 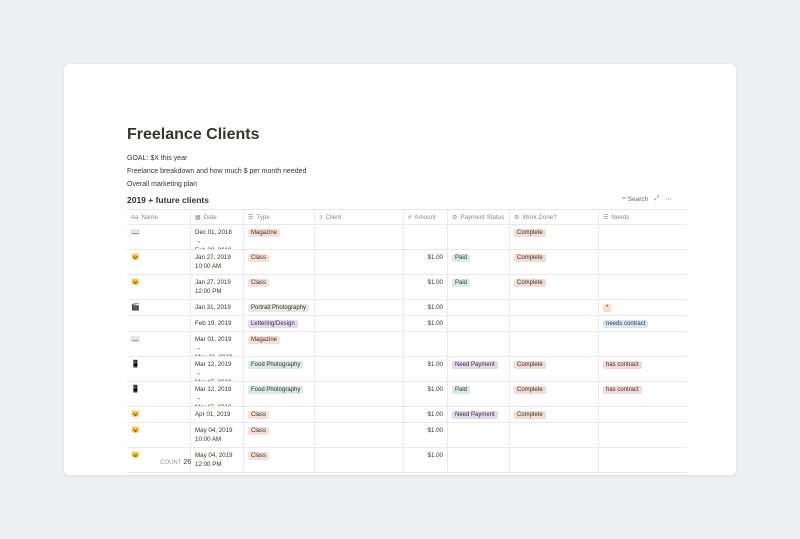 What do you see at coordinates (193, 134) in the screenshot?
I see `page-title: Freelance Clients` at bounding box center [193, 134].